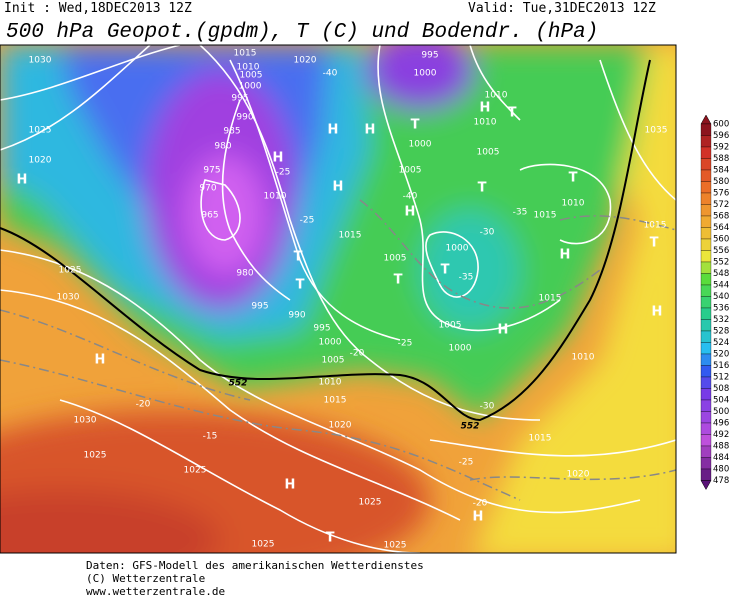  I want to click on colorbar-tick-label: 556, so click(721, 251).